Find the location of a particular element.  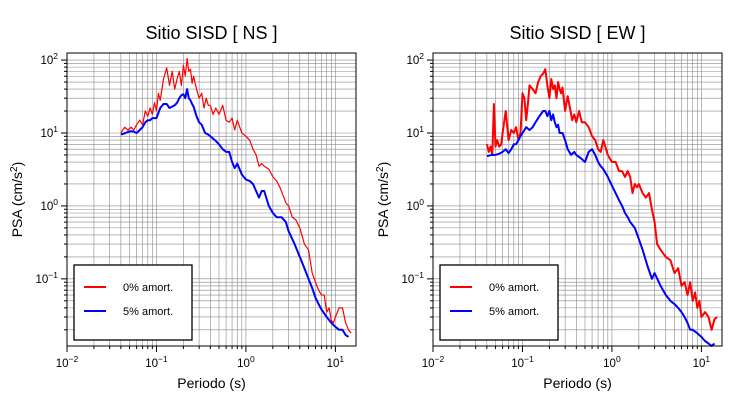

chart-title: Sitio SISD [ EW ] is located at coordinates (577, 33).